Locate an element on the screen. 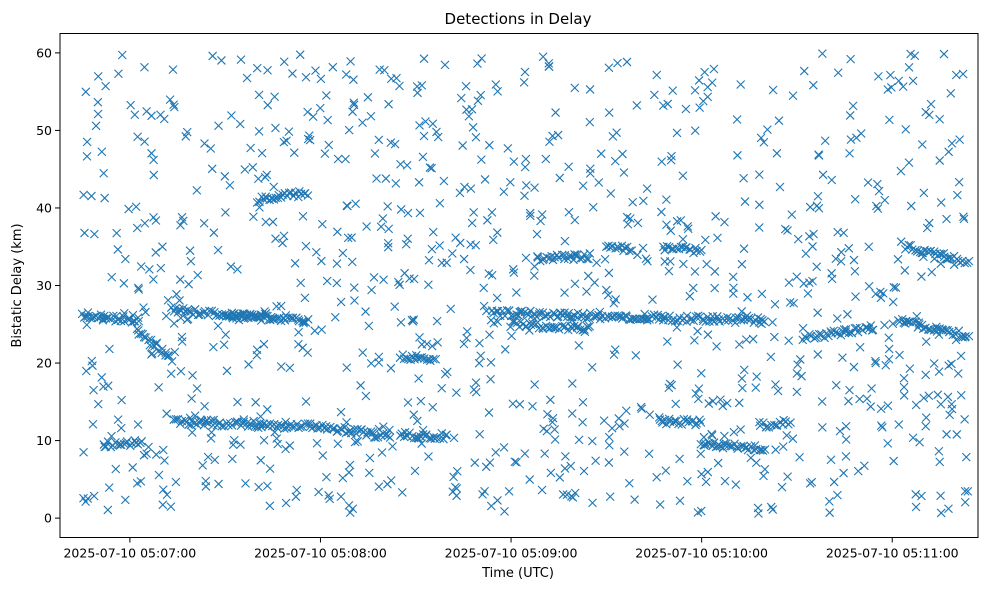 This screenshot has height=590, width=989. y-tick-label: 50 is located at coordinates (44, 130).